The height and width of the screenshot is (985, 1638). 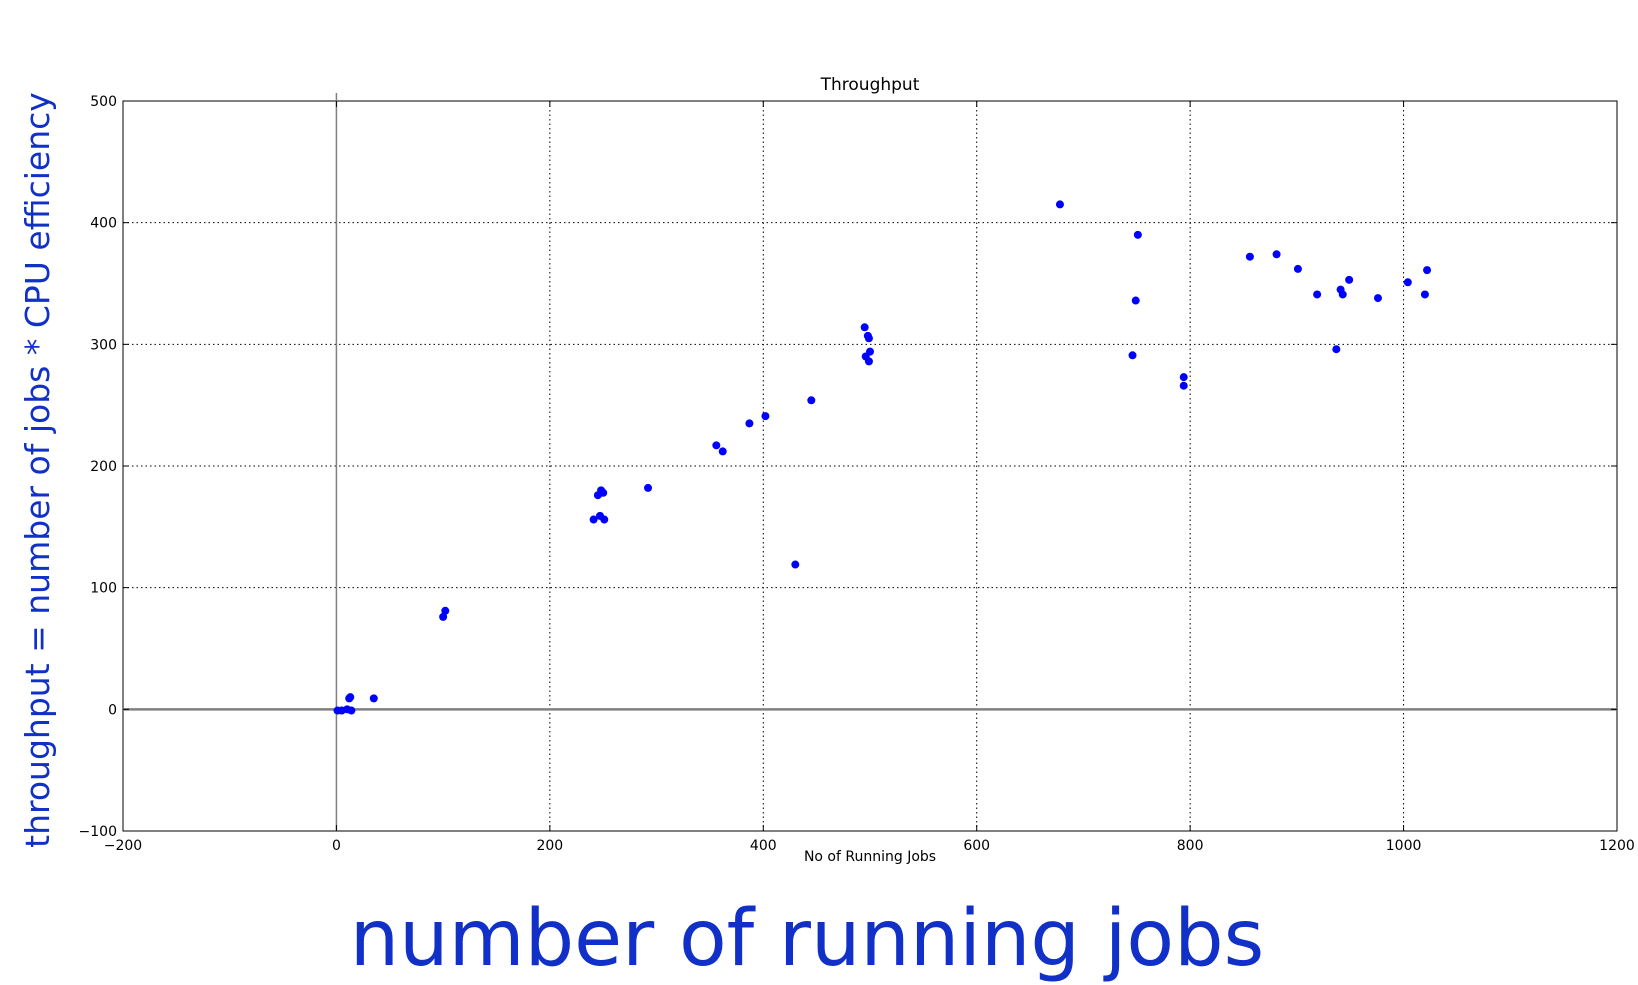 What do you see at coordinates (1404, 846) in the screenshot?
I see `x-tick-label: 1000` at bounding box center [1404, 846].